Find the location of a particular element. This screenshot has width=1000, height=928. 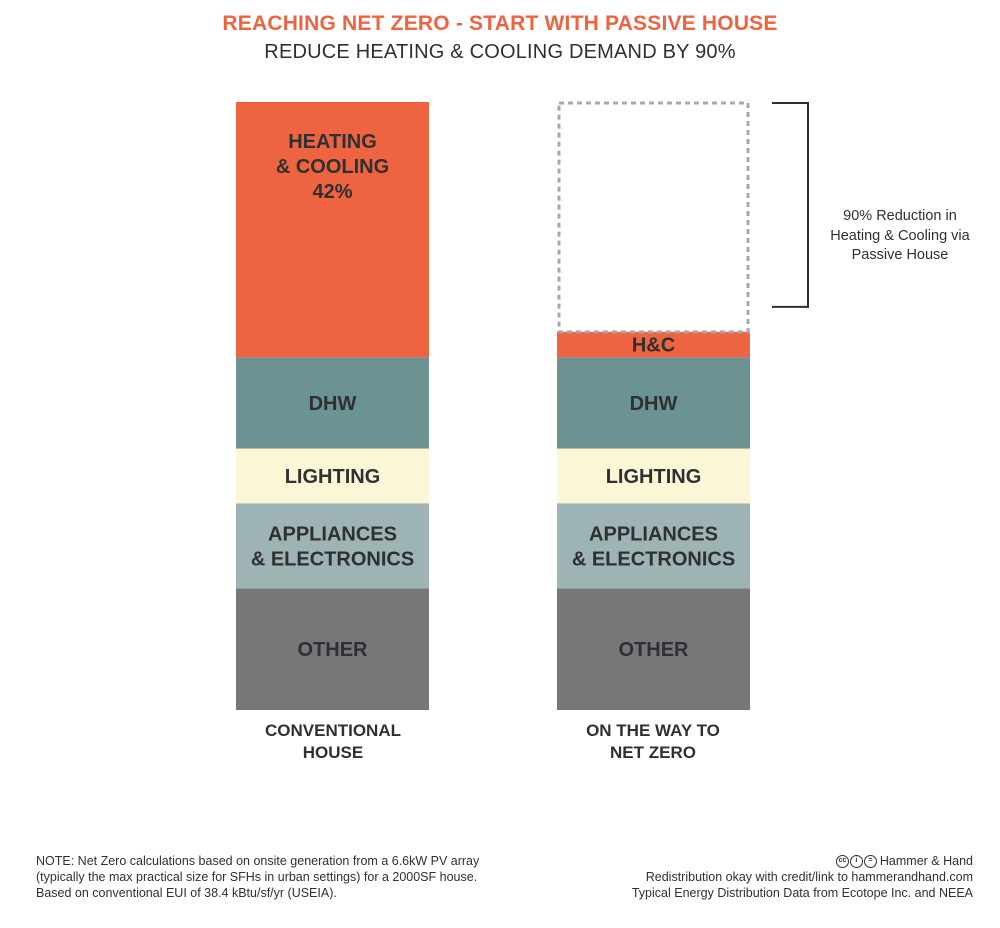

nd-icon: = is located at coordinates (870, 861).